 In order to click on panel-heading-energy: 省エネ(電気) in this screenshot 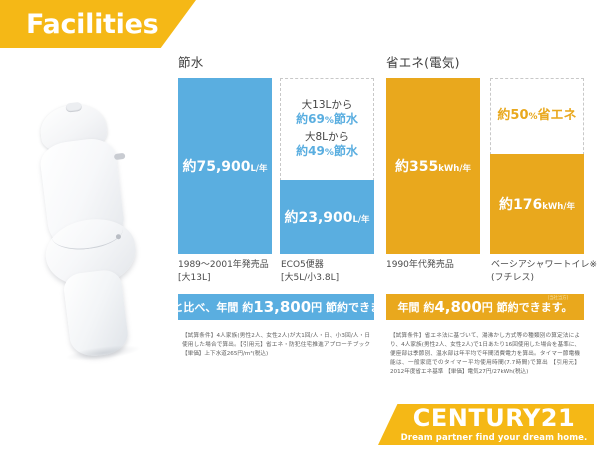, I will do `click(423, 62)`.